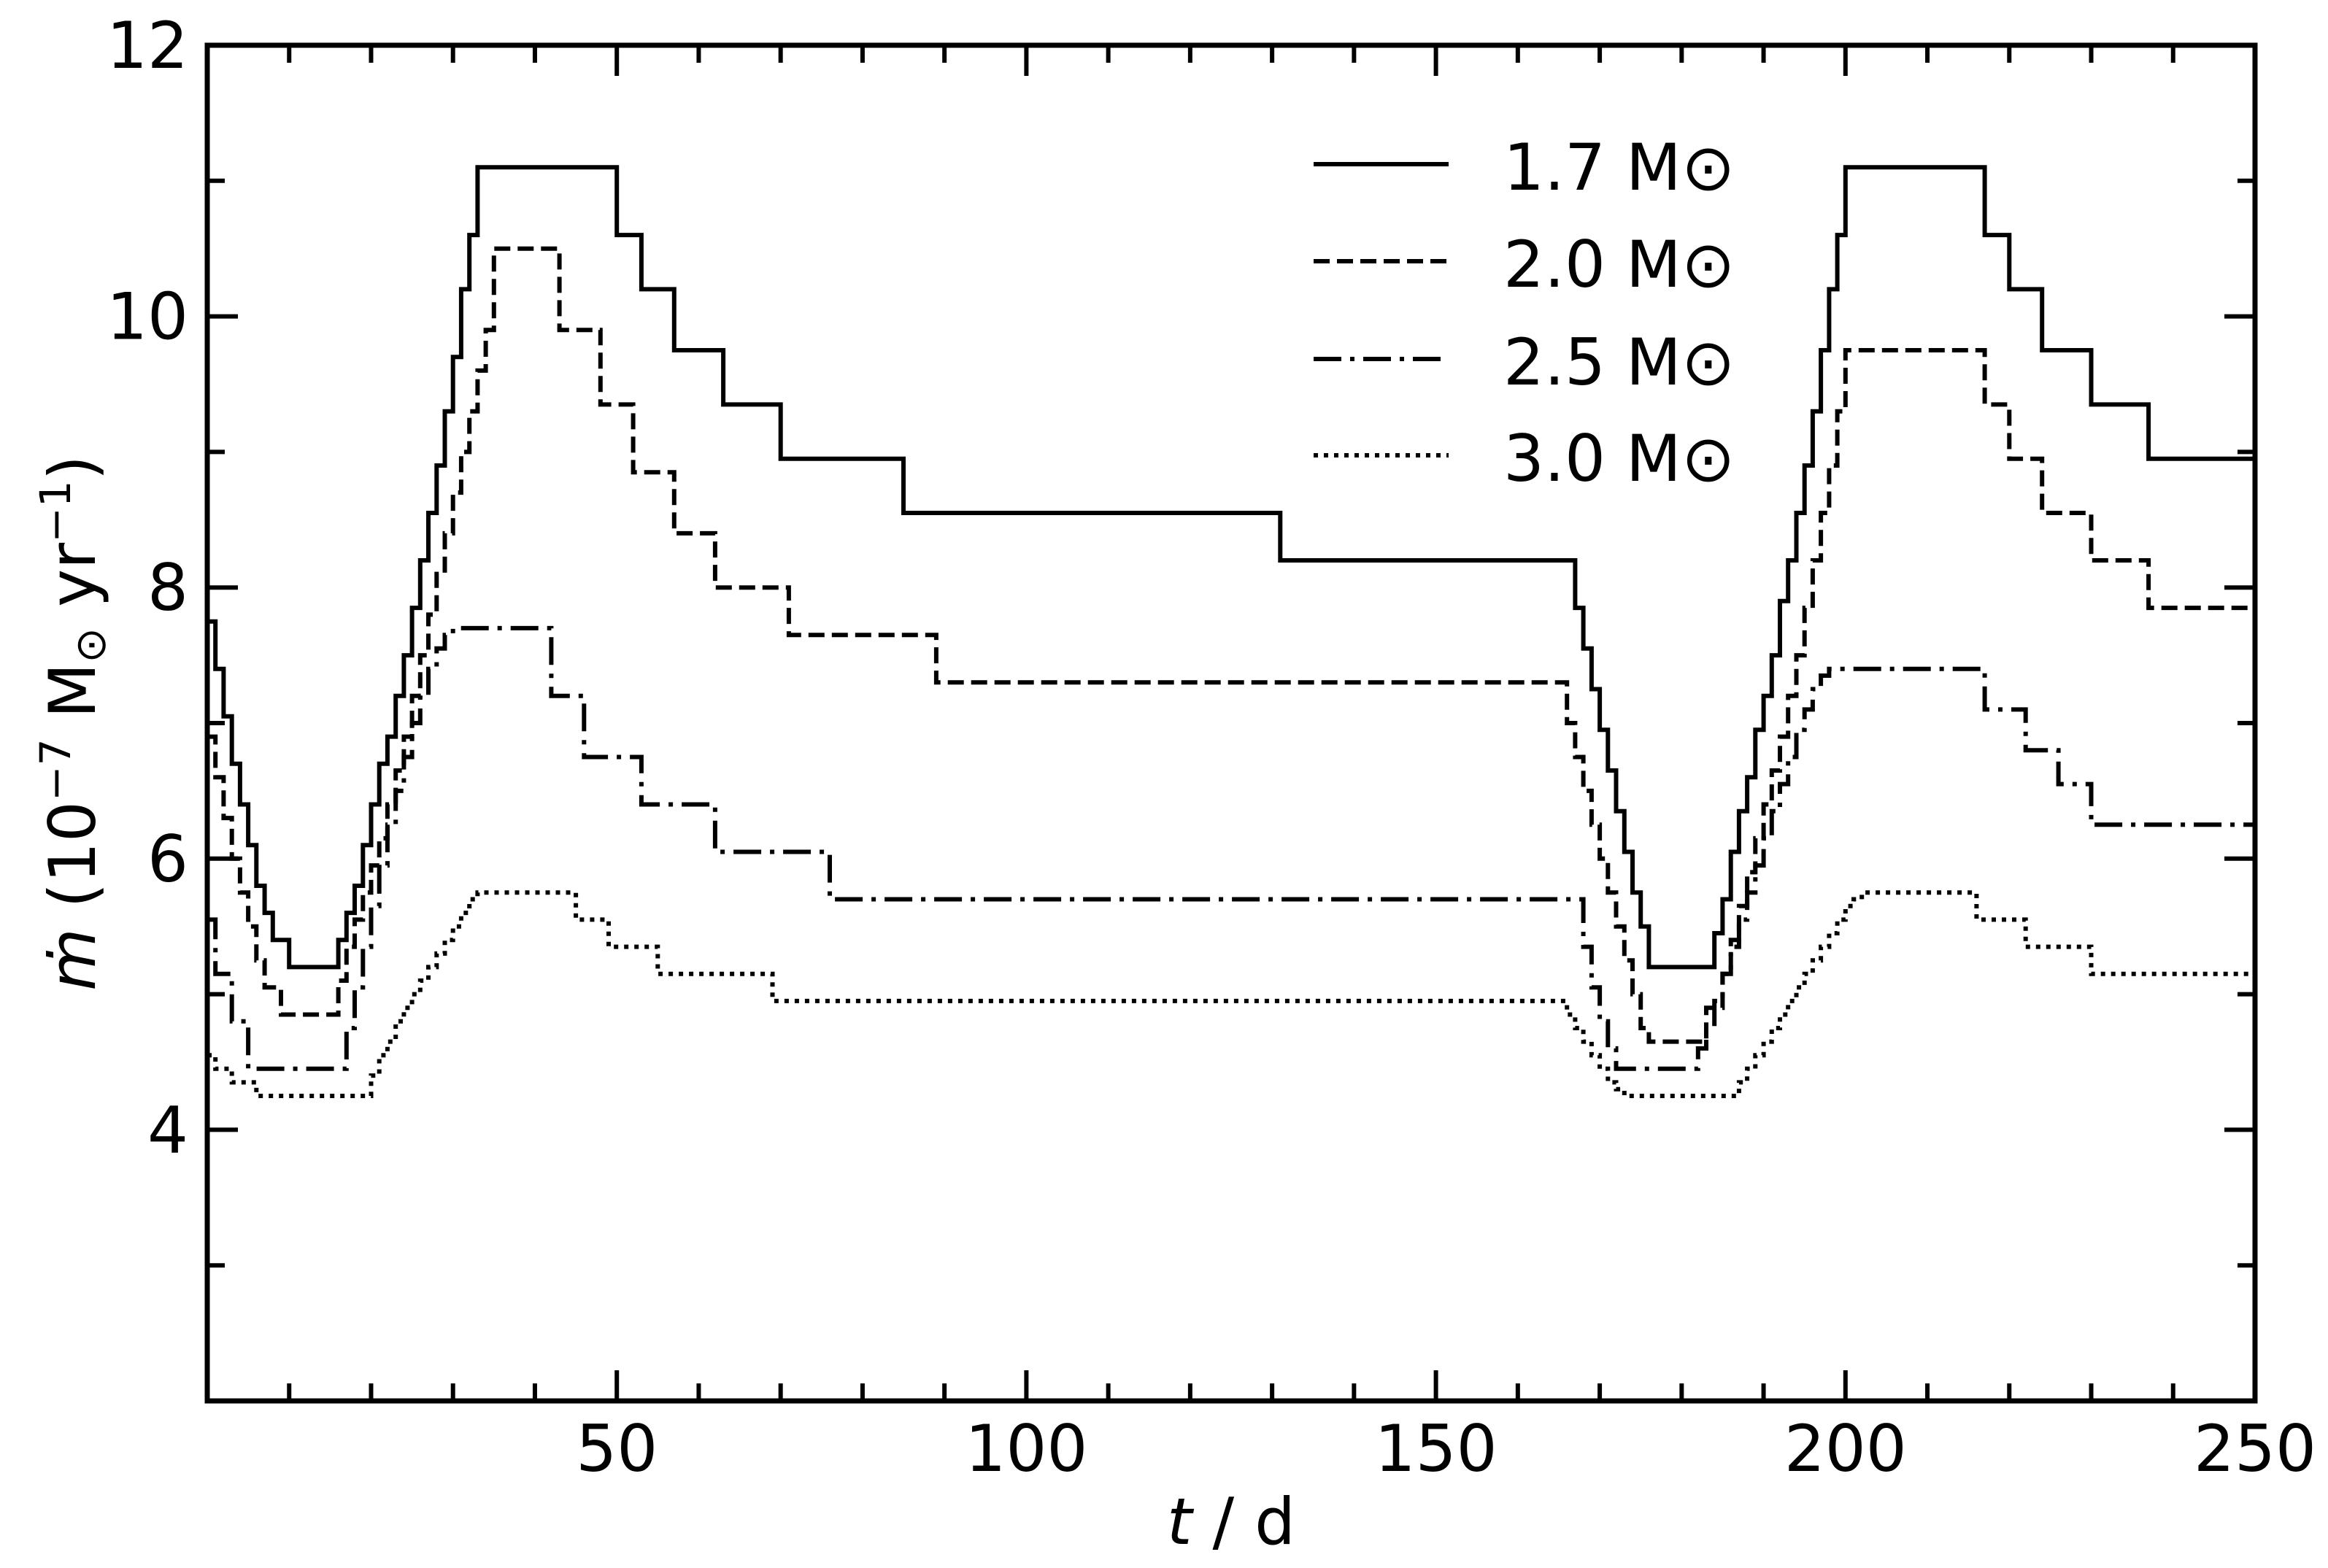 The image size is (2328, 1568). I want to click on y-tick-label: 10, so click(148, 317).